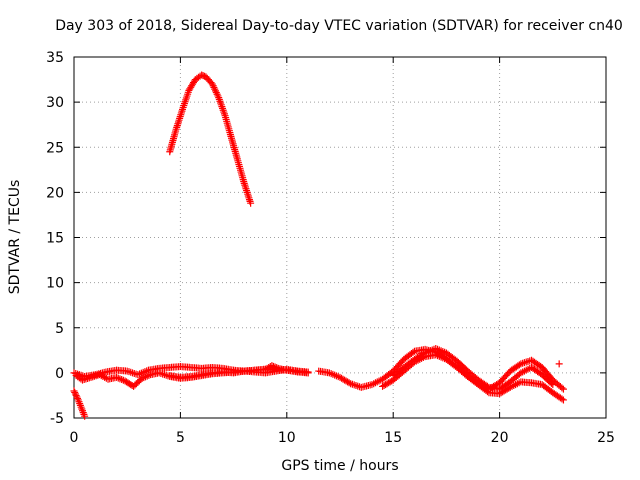 The height and width of the screenshot is (480, 640). Describe the element at coordinates (74, 438) in the screenshot. I see `x-tick-label: 0` at that location.